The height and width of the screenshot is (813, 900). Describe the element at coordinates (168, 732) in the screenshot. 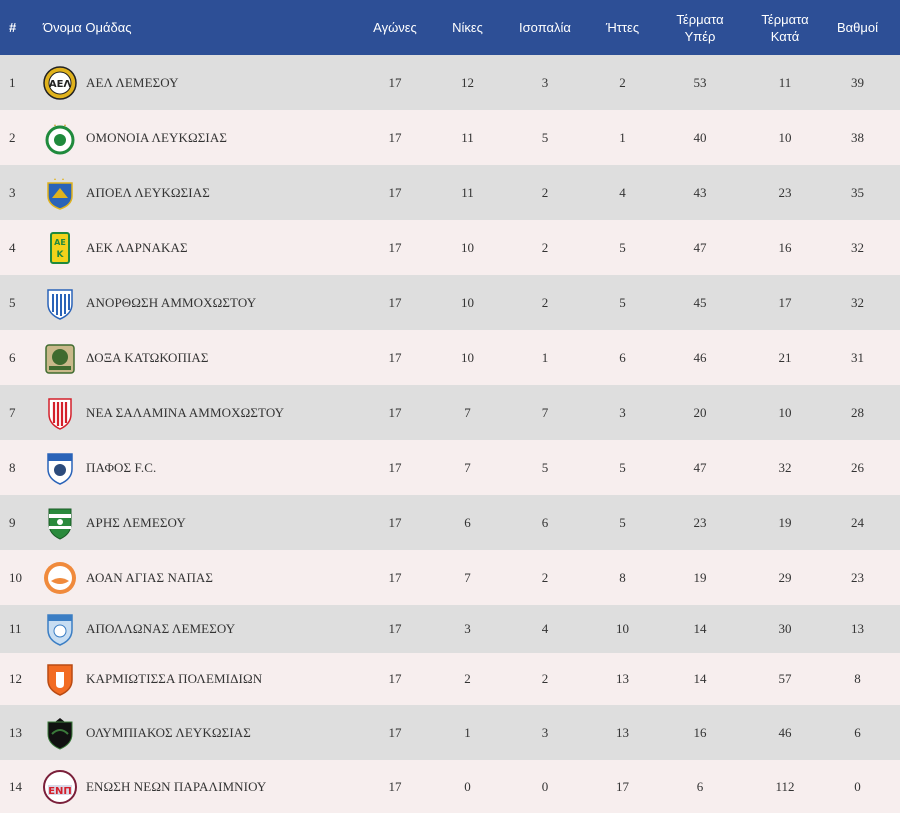

I see `team-name: ΟΛΥΜΠΙΑΚΟΣ ΛΕΥΚΩΣΙΑΣ` at that location.